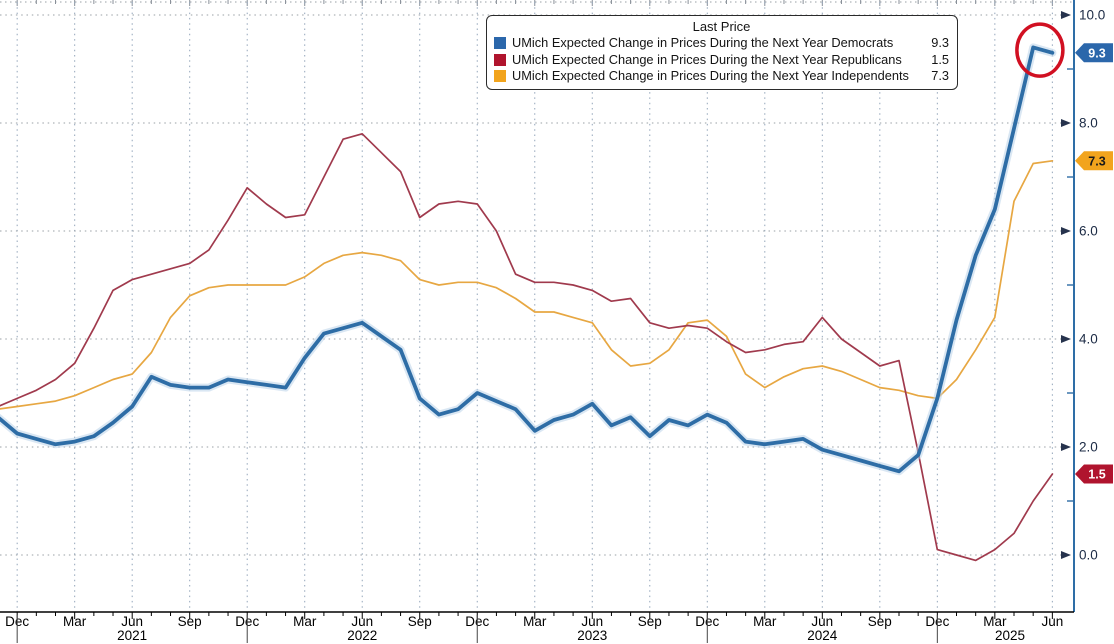 This screenshot has height=644, width=1114. I want to click on year-label: 2022, so click(362, 635).